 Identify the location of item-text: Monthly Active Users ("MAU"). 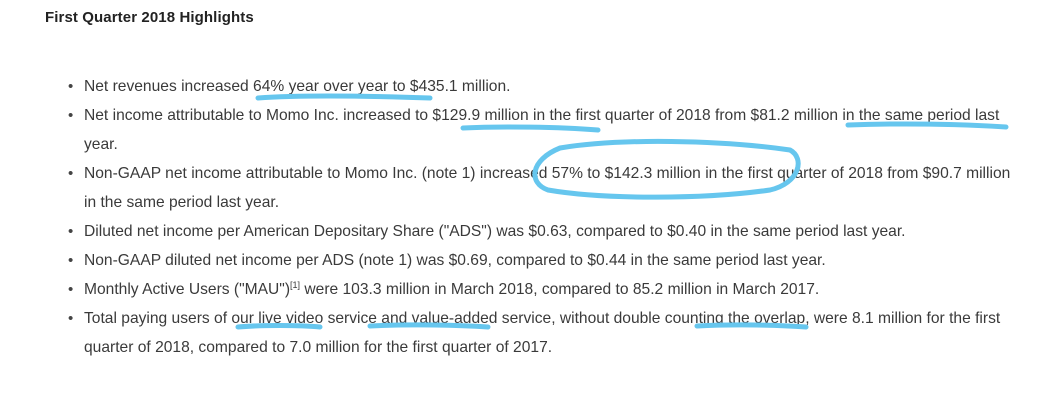
(187, 289).